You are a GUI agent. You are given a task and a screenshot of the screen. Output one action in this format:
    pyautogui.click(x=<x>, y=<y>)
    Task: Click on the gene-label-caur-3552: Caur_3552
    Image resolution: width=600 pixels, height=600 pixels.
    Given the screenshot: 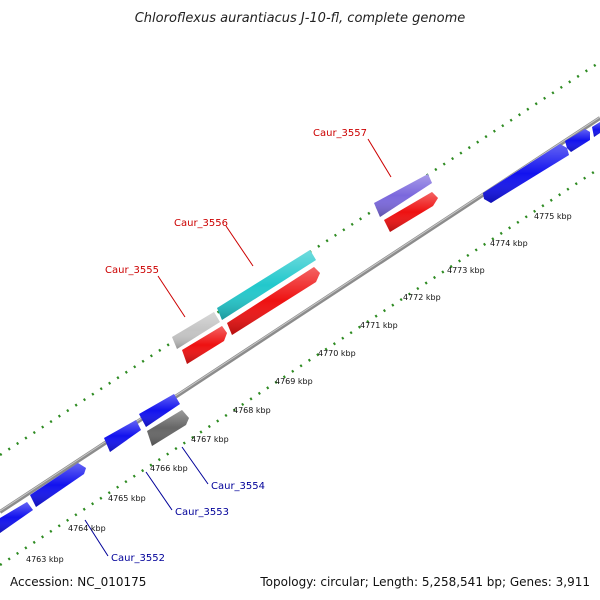 What is the action you would take?
    pyautogui.click(x=138, y=558)
    